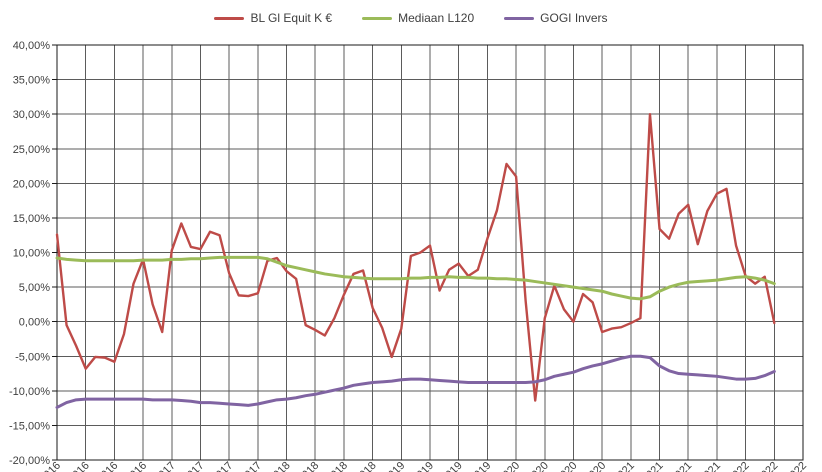  Describe the element at coordinates (29, 392) in the screenshot. I see `y-axis-tick-label: -10,00%` at that location.